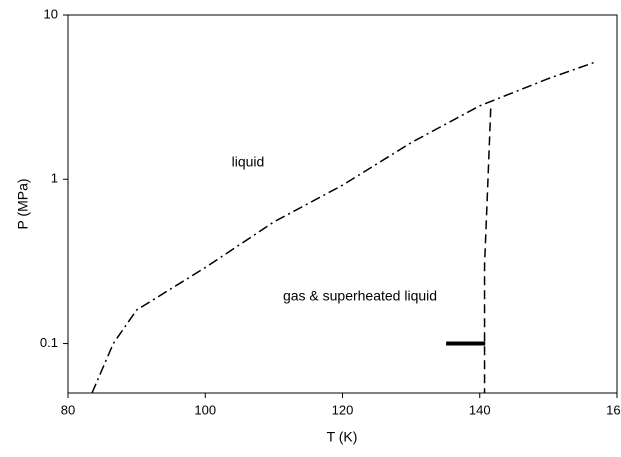 The image size is (621, 457). What do you see at coordinates (360, 296) in the screenshot?
I see `annotation: gas & superheated liquid` at bounding box center [360, 296].